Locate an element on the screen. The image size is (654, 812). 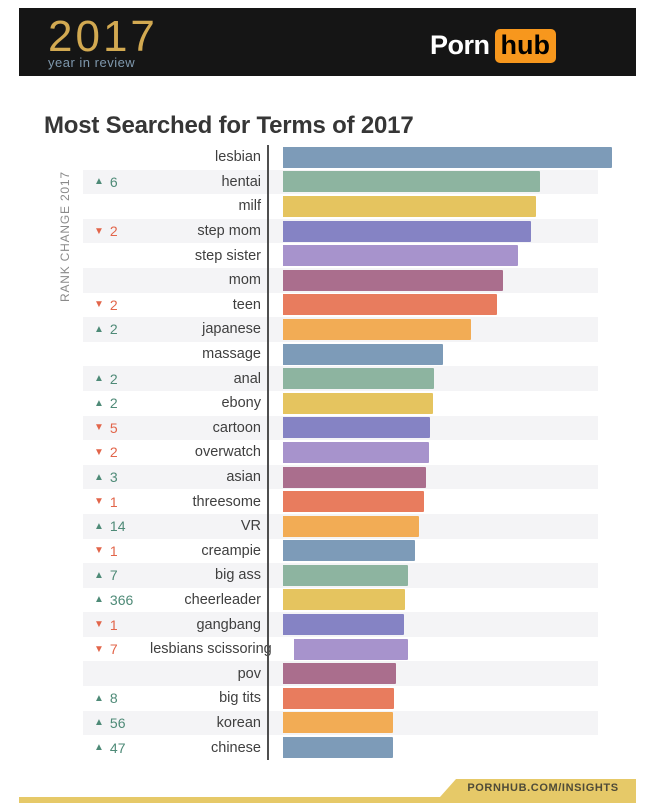
table-row: ▲ 8 big tits is located at coordinates (340, 698).